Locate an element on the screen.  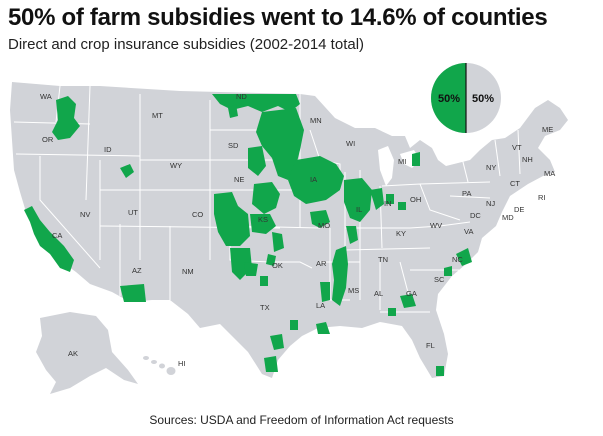
state-label-ak: AK is located at coordinates (73, 353).